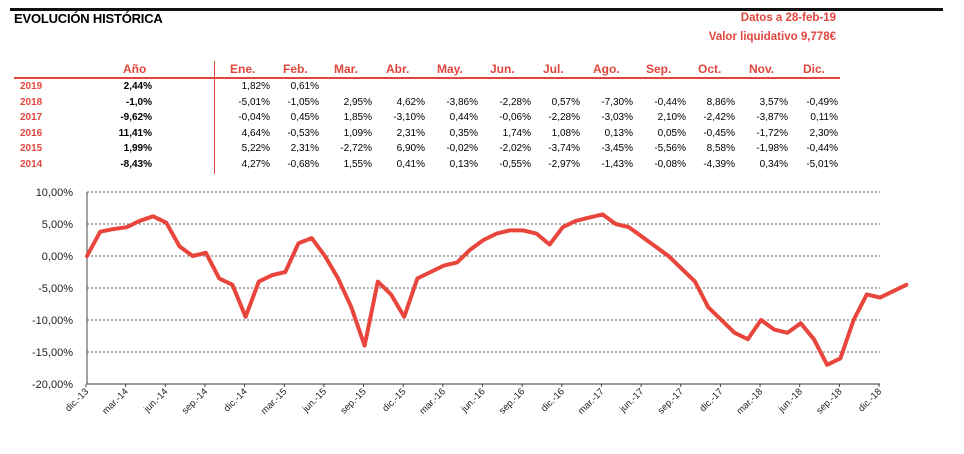 The height and width of the screenshot is (454, 964). I want to click on monthly-return-cell: -2,97%, so click(564, 164).